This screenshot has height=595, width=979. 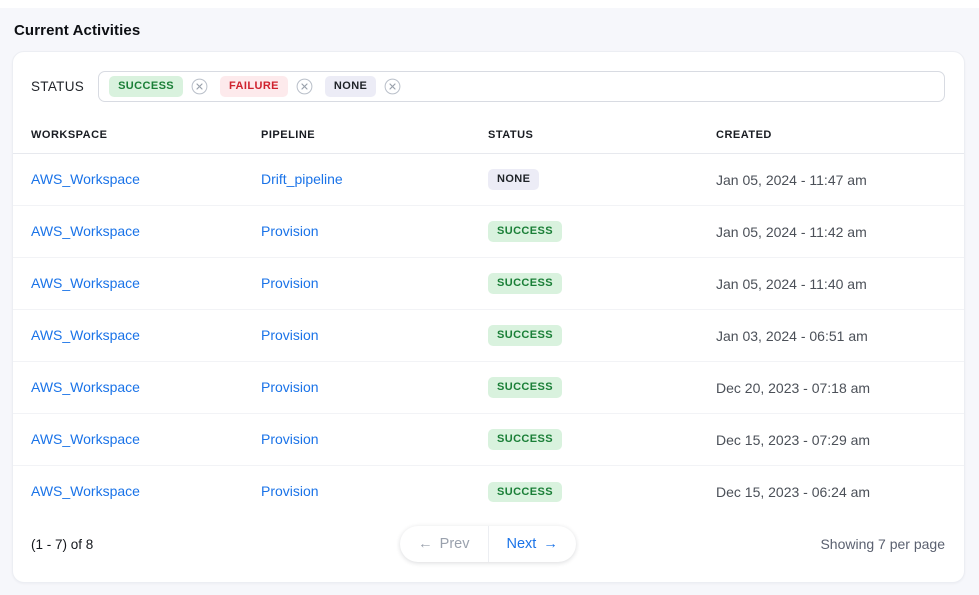 What do you see at coordinates (744, 134) in the screenshot?
I see `column-header-created: CREATED` at bounding box center [744, 134].